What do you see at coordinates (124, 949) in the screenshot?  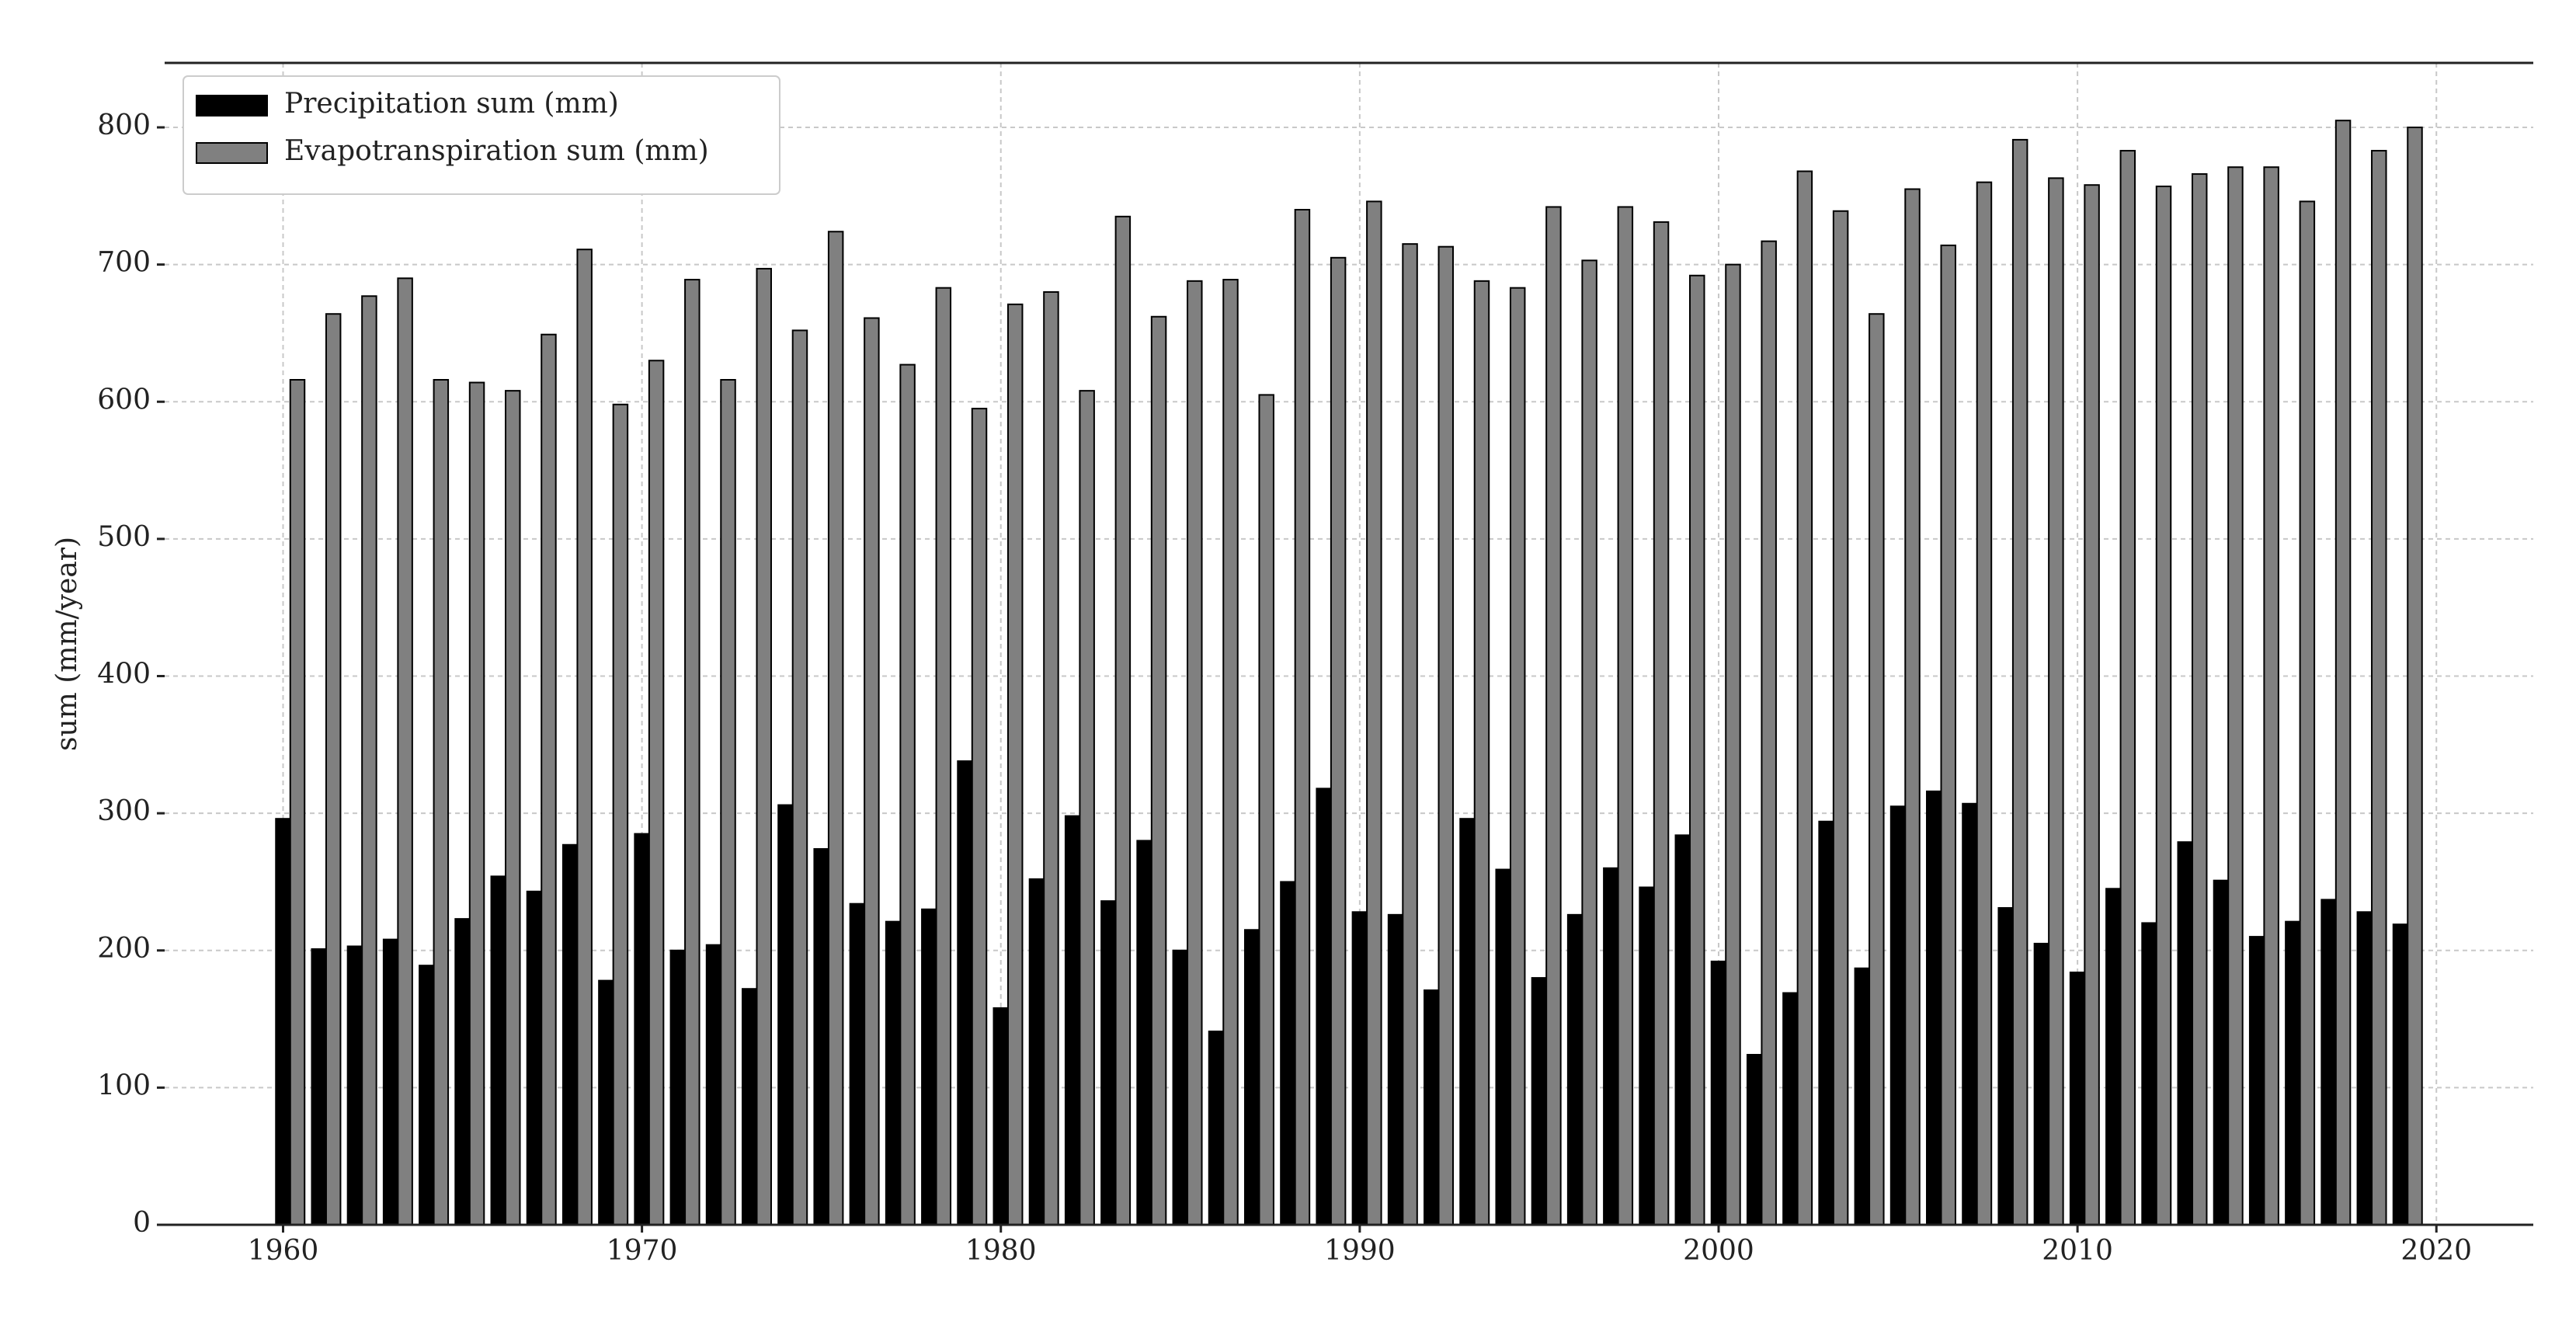 I see `y-tick-label: 200` at bounding box center [124, 949].